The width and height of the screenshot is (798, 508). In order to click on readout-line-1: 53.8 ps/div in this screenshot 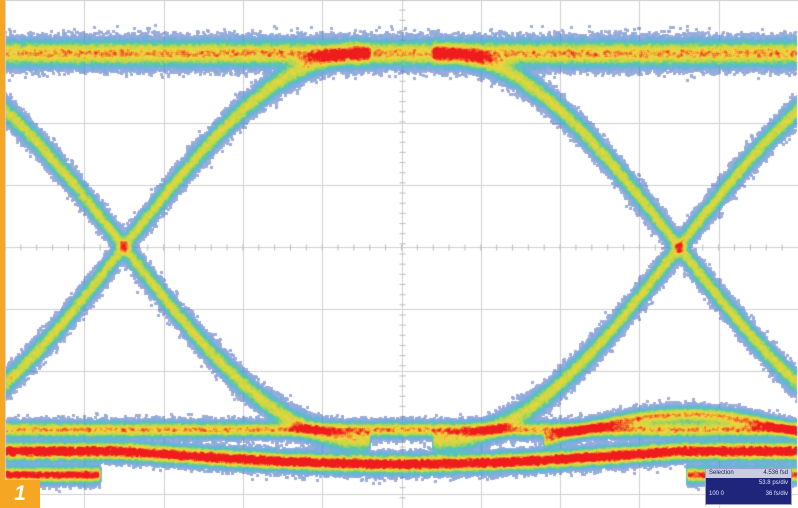, I will do `click(773, 483)`.